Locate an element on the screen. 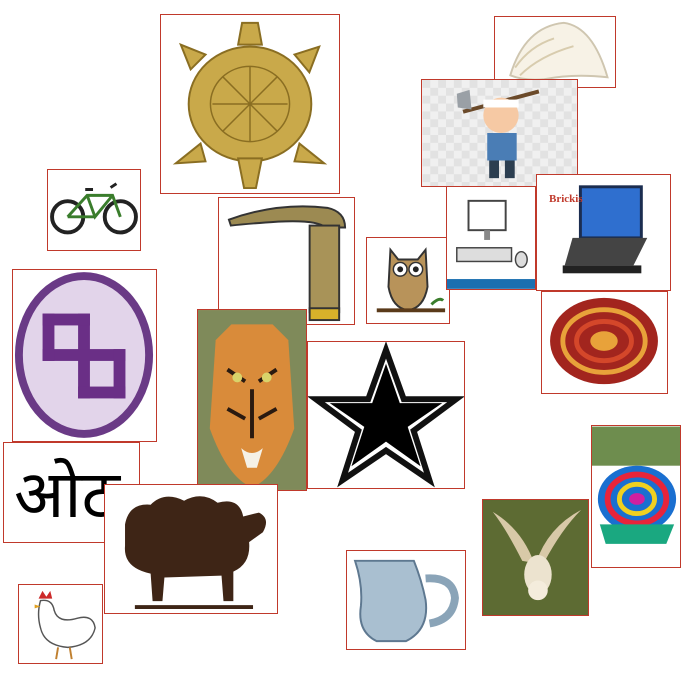 This screenshot has width=700, height=700. conch-shell-picture is located at coordinates (555, 52).